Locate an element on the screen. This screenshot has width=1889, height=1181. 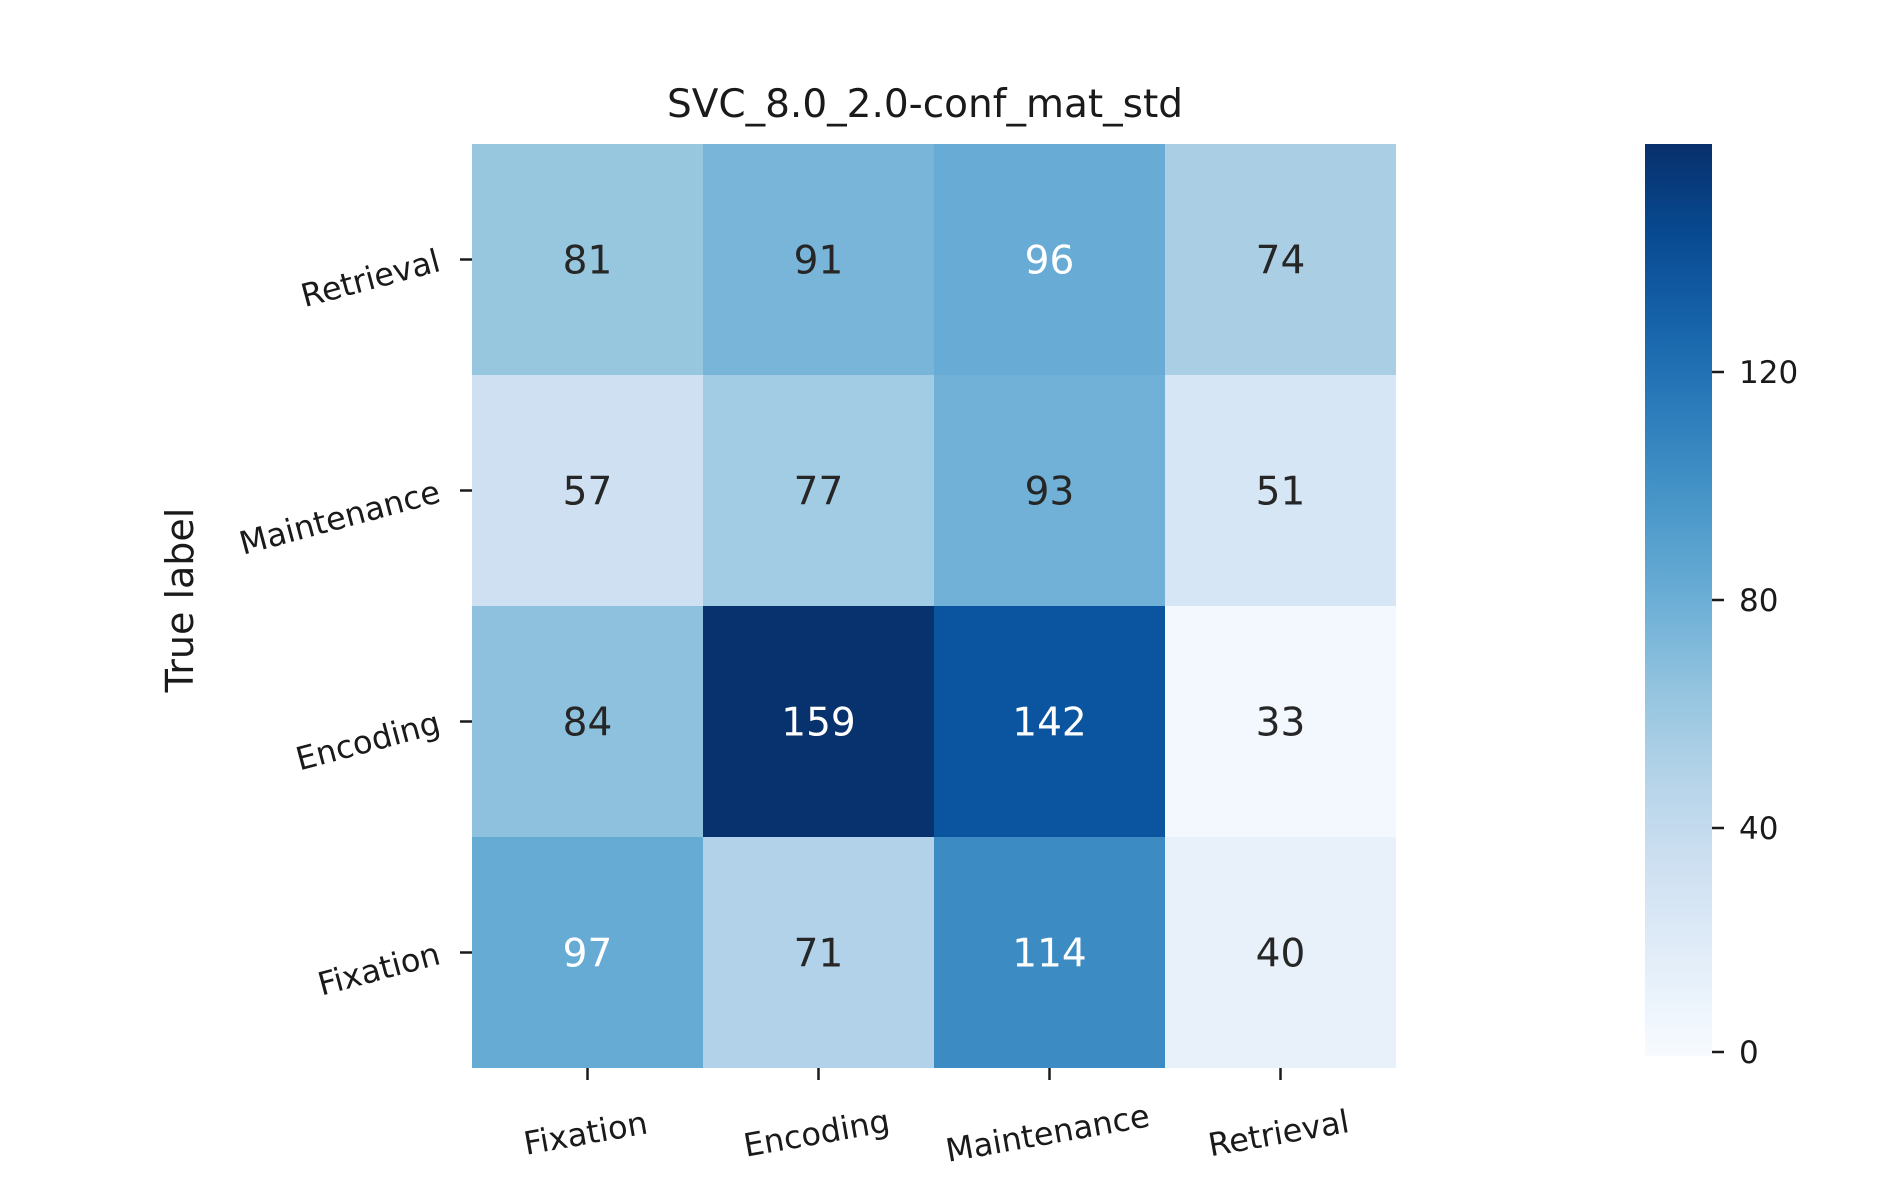
cell-value-label: 33 is located at coordinates (1281, 723).